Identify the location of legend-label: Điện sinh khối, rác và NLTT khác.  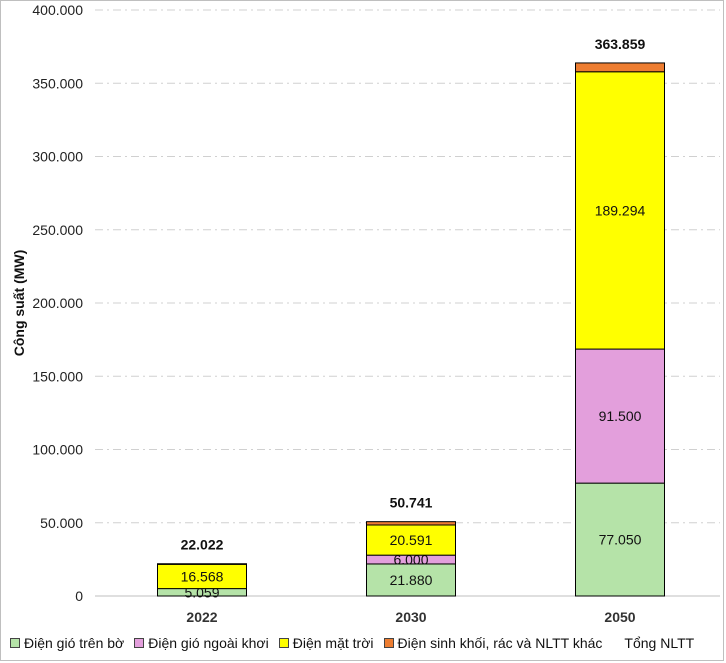
(500, 643).